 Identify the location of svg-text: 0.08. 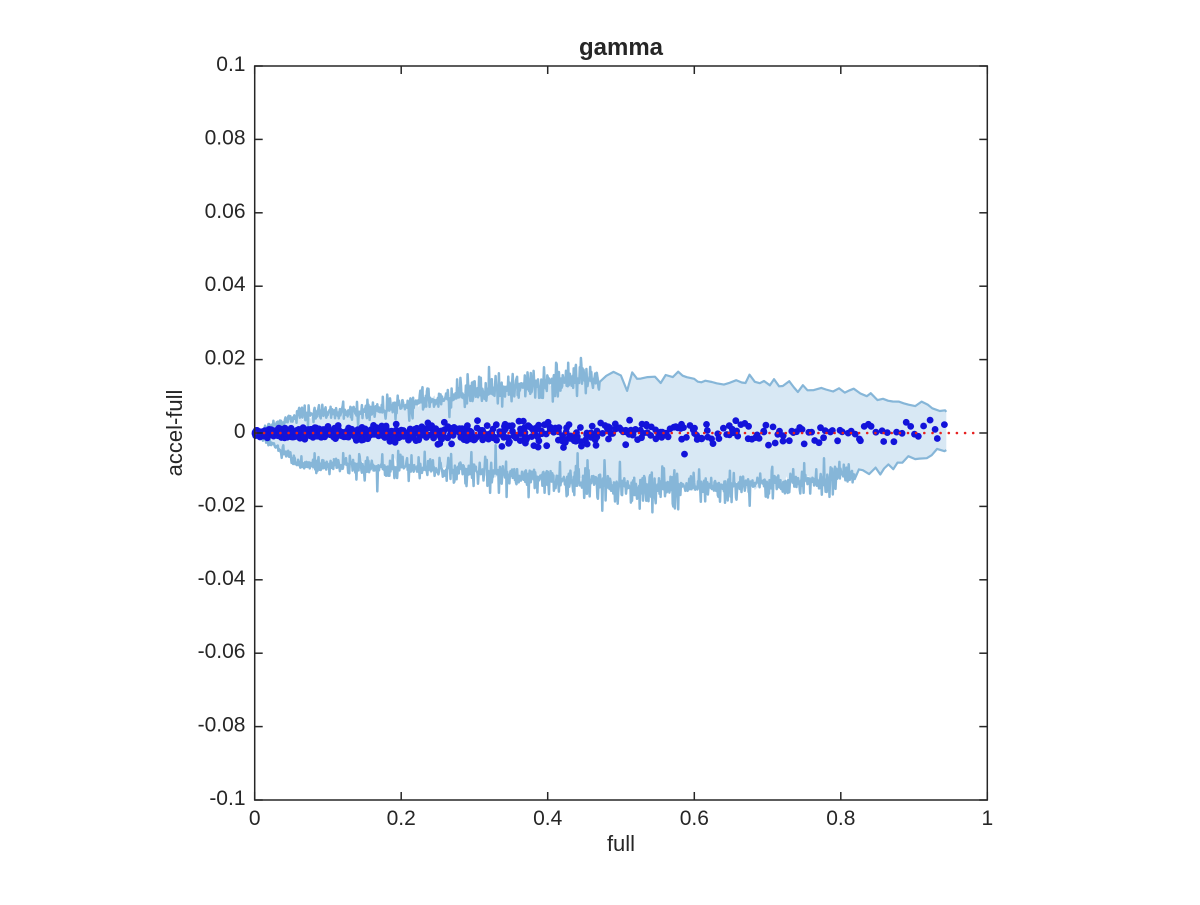
(225, 137).